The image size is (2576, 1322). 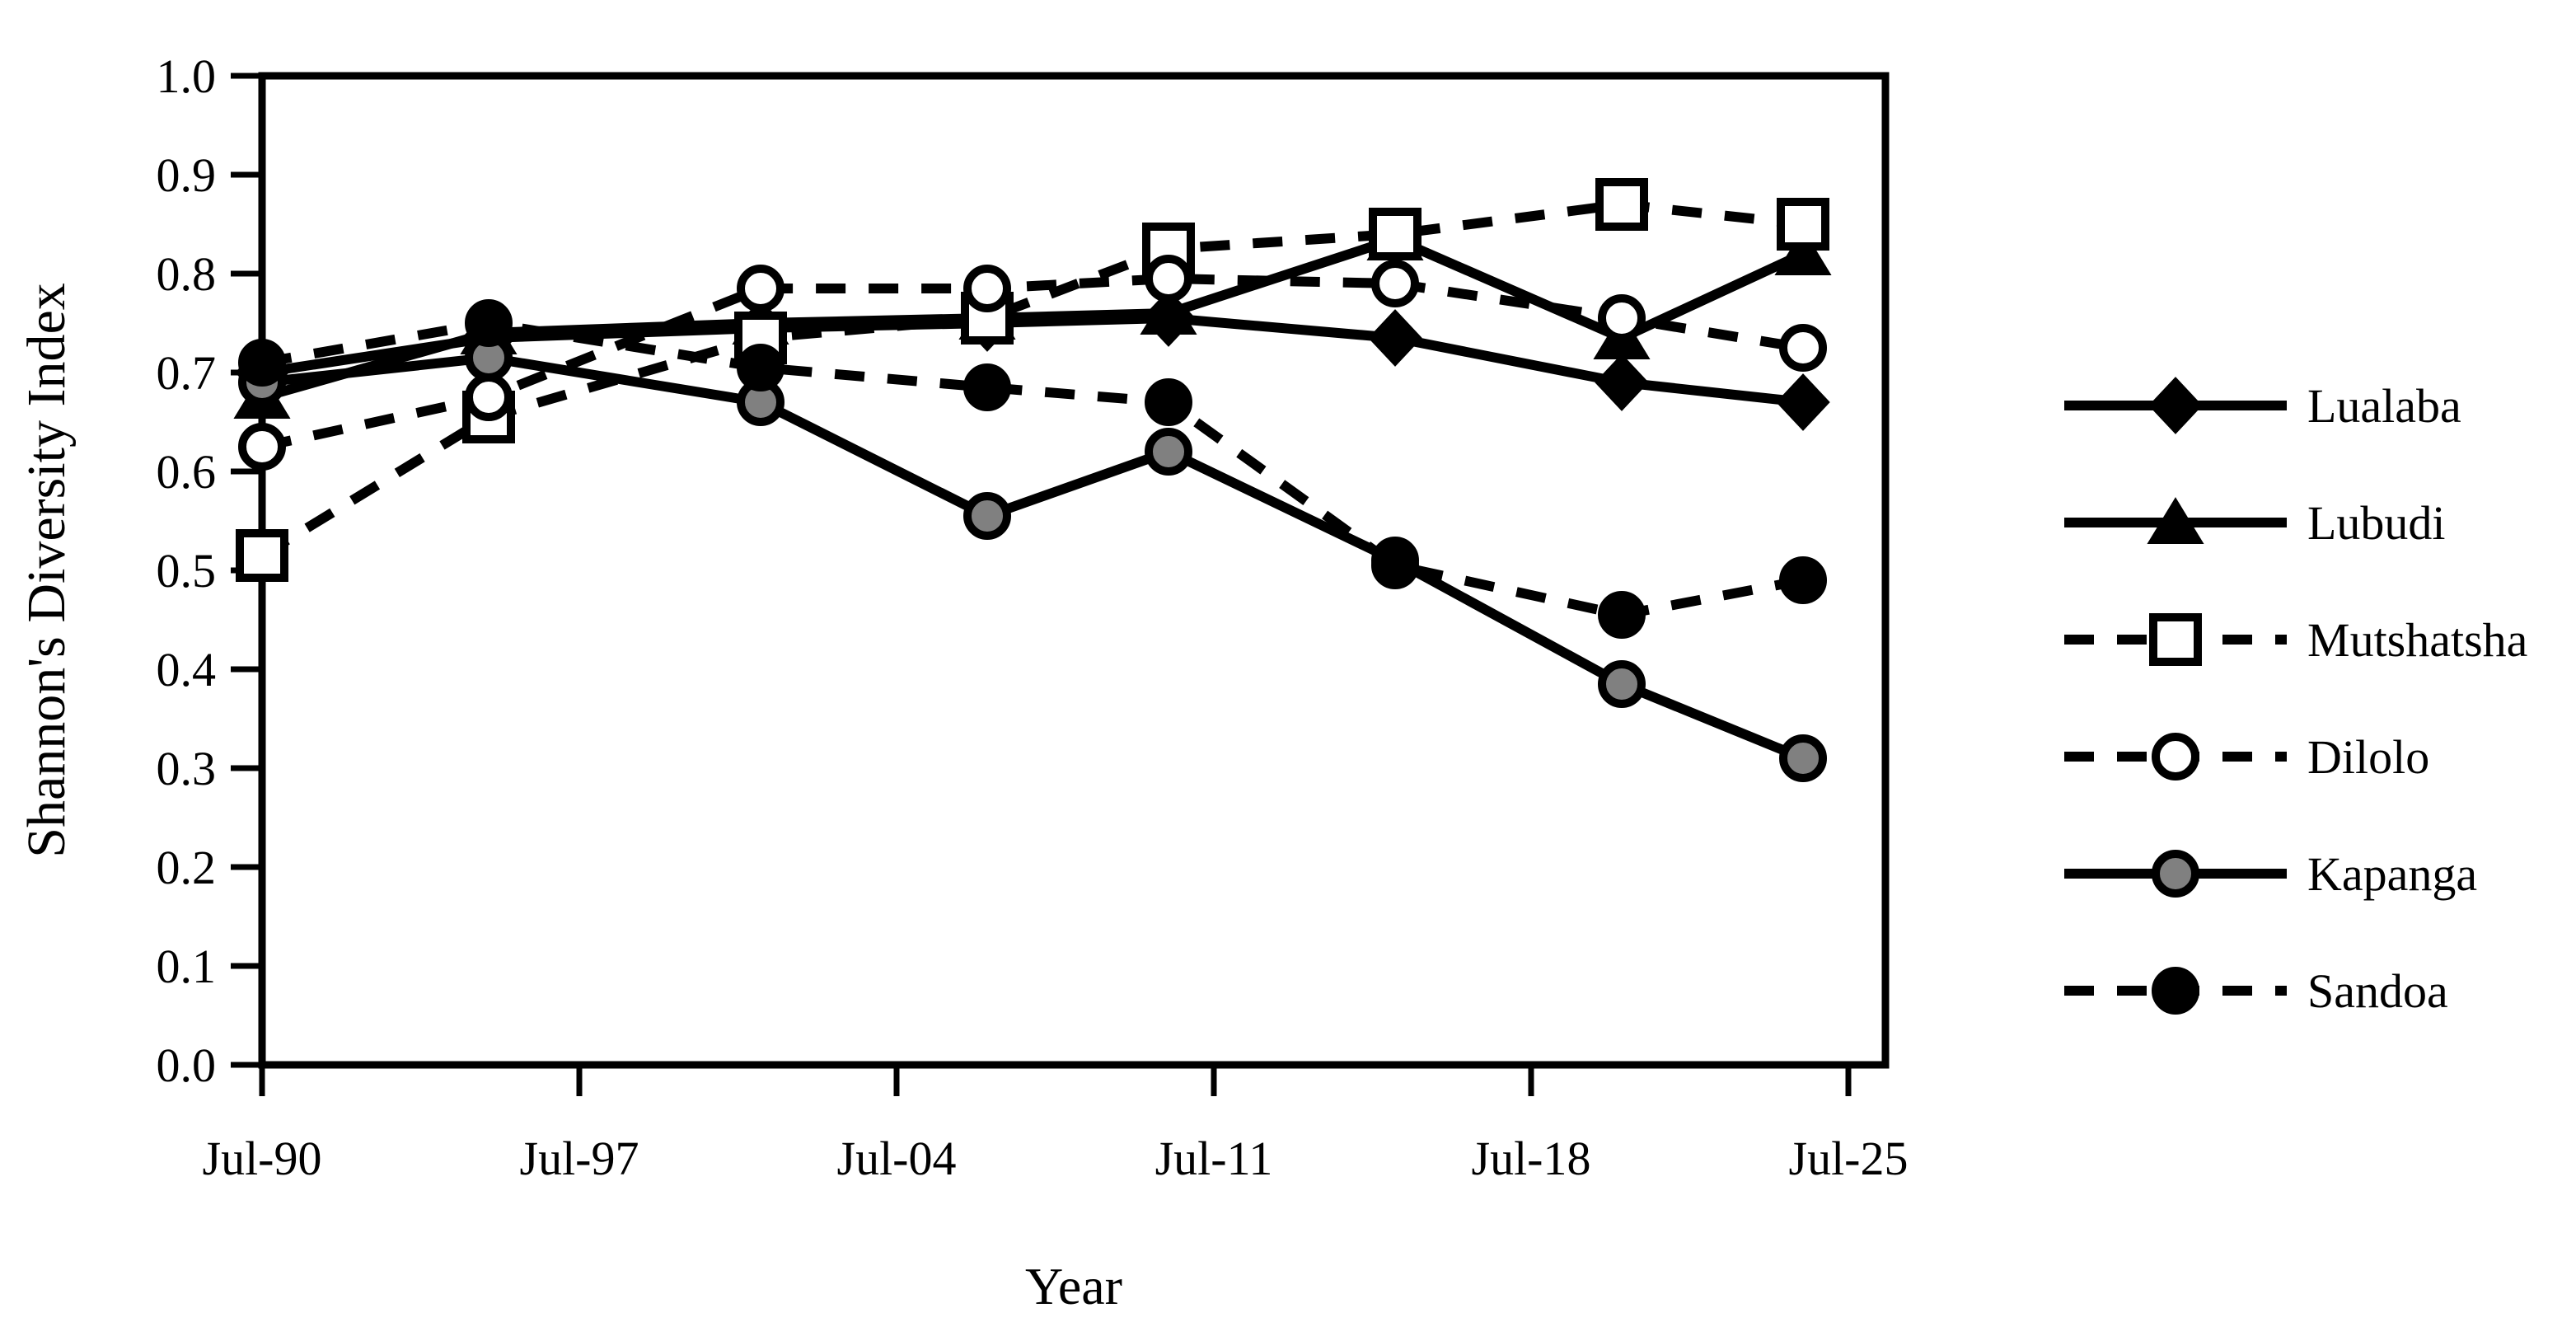 What do you see at coordinates (262, 1158) in the screenshot?
I see `x-tick-label: Jul-90` at bounding box center [262, 1158].